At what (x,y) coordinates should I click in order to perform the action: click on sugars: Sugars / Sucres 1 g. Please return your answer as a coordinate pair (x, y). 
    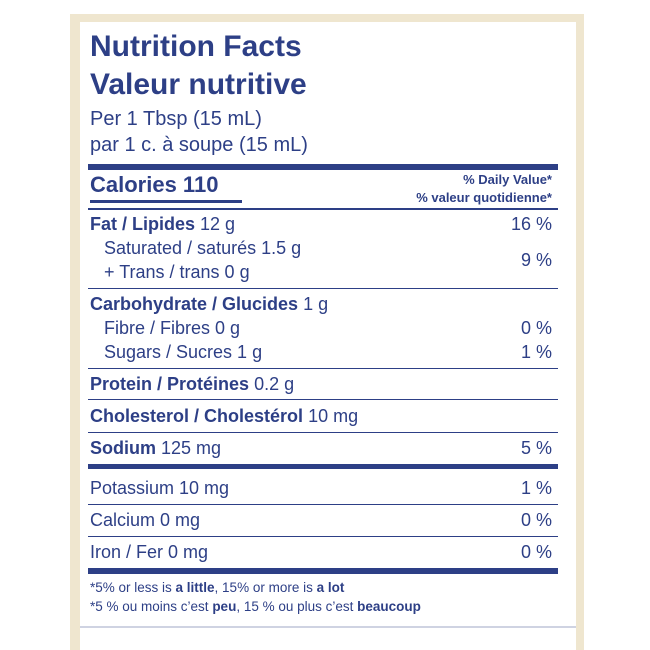
    Looking at the image, I should click on (183, 352).